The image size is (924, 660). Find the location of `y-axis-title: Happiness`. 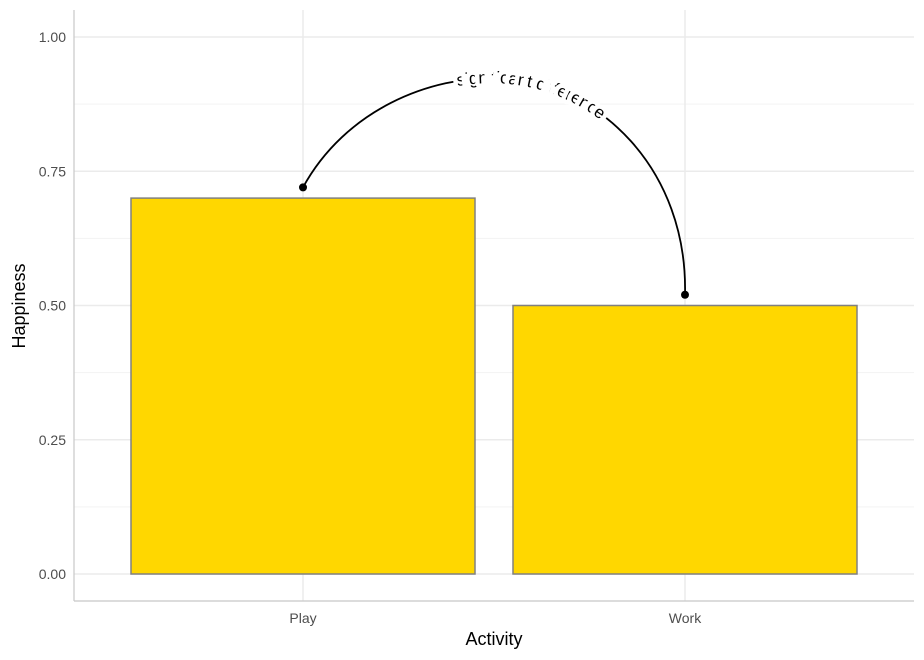

y-axis-title: Happiness is located at coordinates (19, 305).